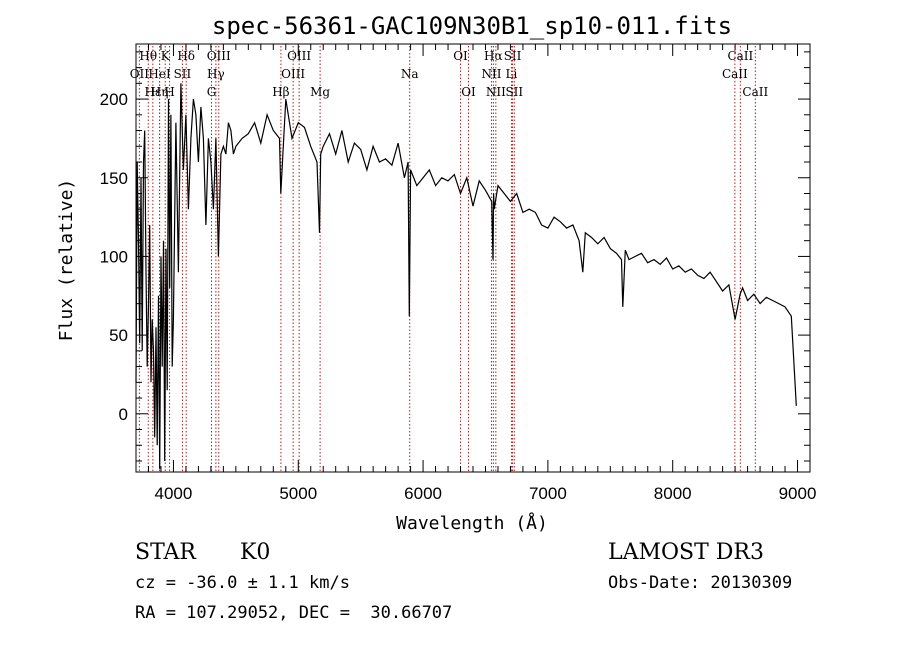 The height and width of the screenshot is (649, 900). What do you see at coordinates (114, 99) in the screenshot?
I see `y-tick-label: 200` at bounding box center [114, 99].